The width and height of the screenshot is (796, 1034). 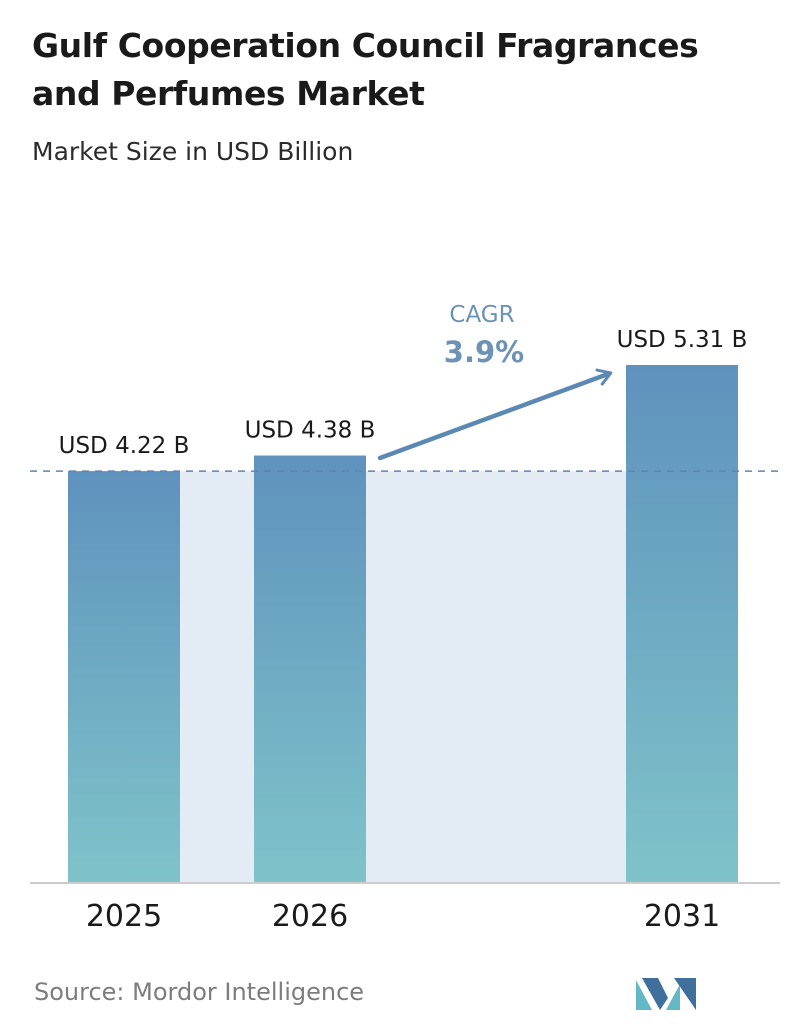 I want to click on x-tick-label-2031: 2031, so click(x=682, y=916).